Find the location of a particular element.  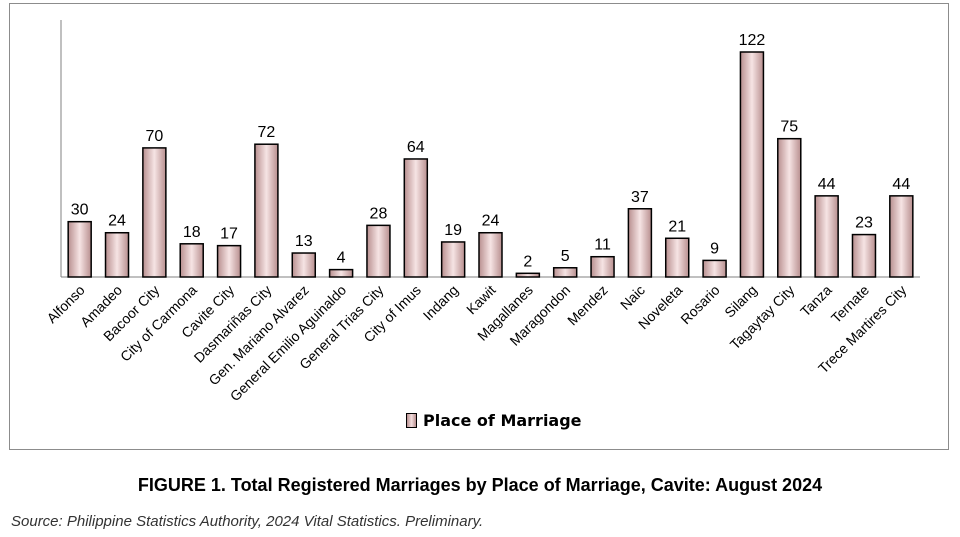

x-tick-label: Indang is located at coordinates (441, 303).